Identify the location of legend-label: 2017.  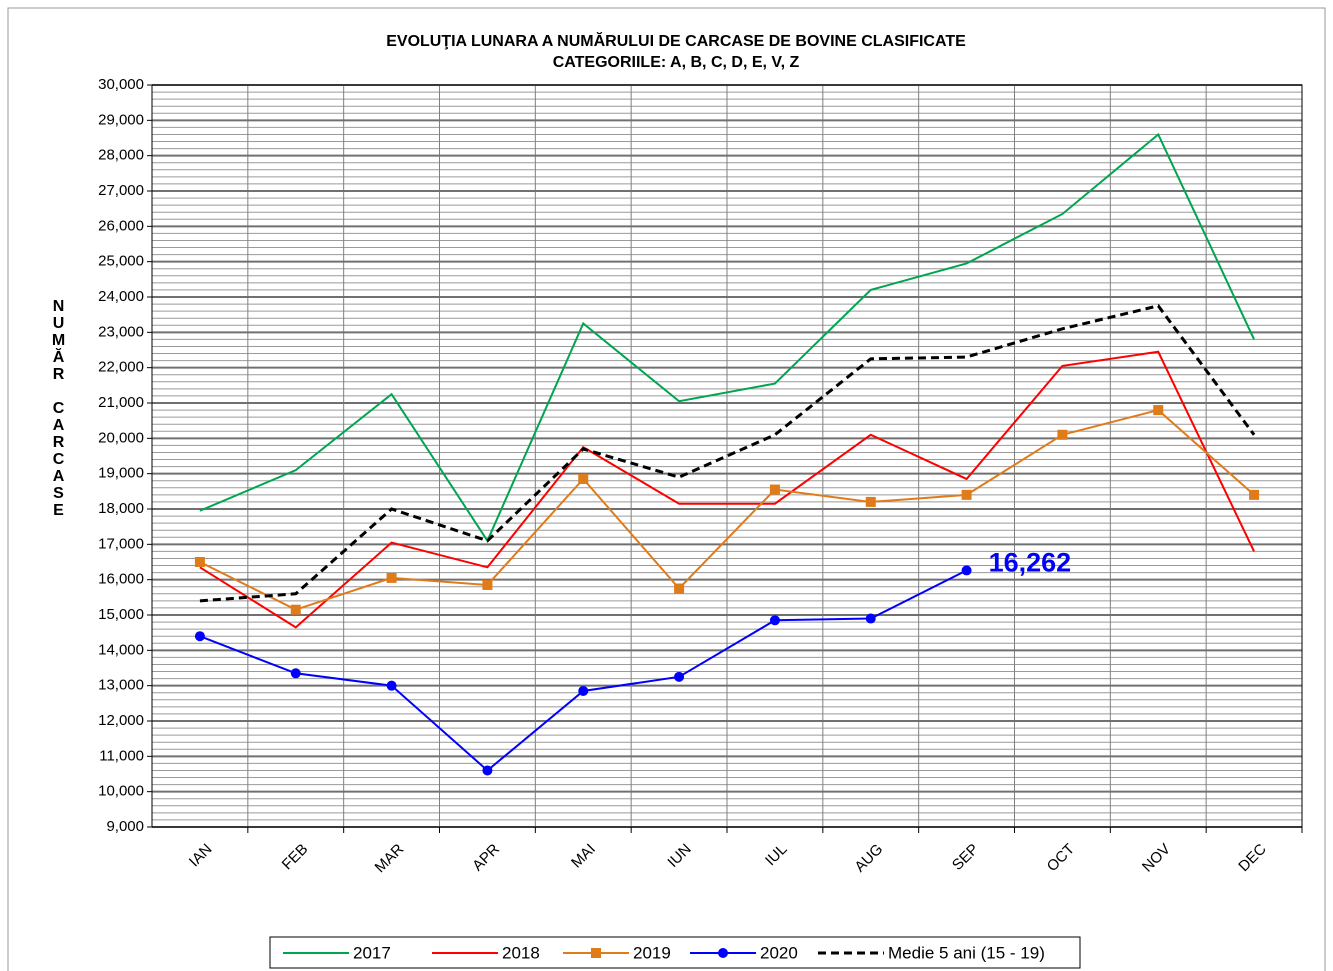
(372, 952).